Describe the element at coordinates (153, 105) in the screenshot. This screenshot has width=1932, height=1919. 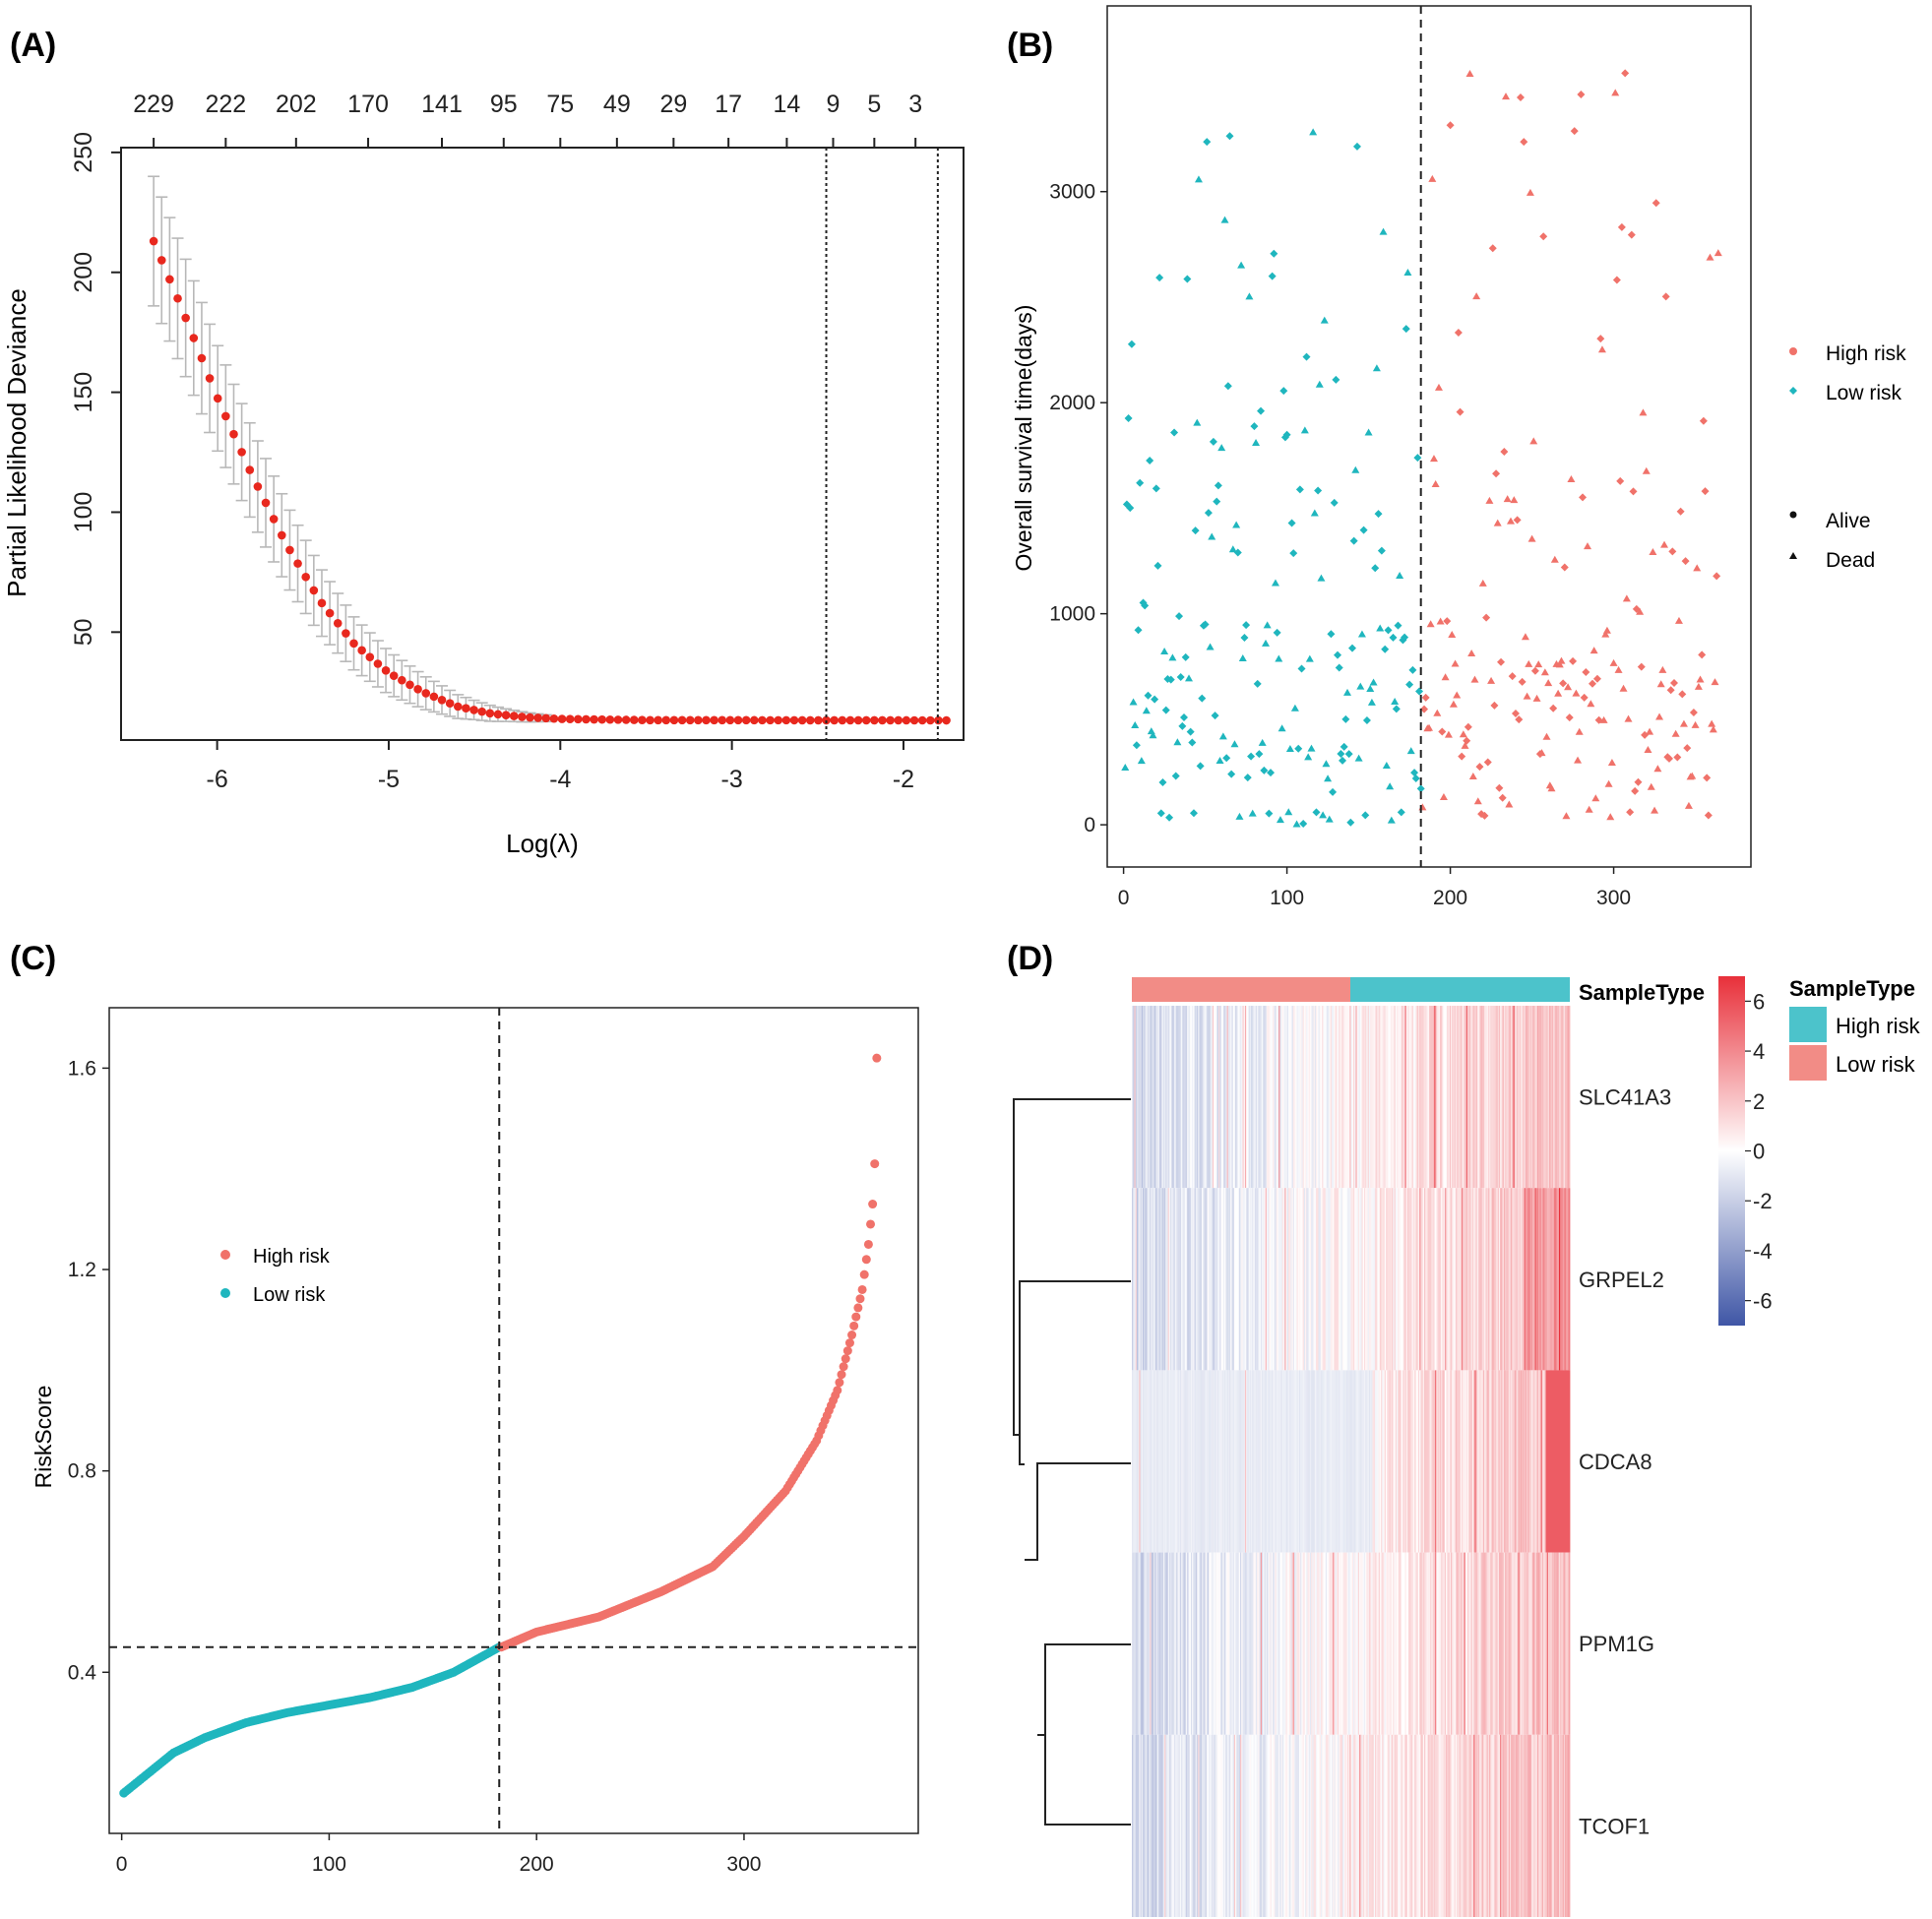
I see `a-top-label: 229` at that location.